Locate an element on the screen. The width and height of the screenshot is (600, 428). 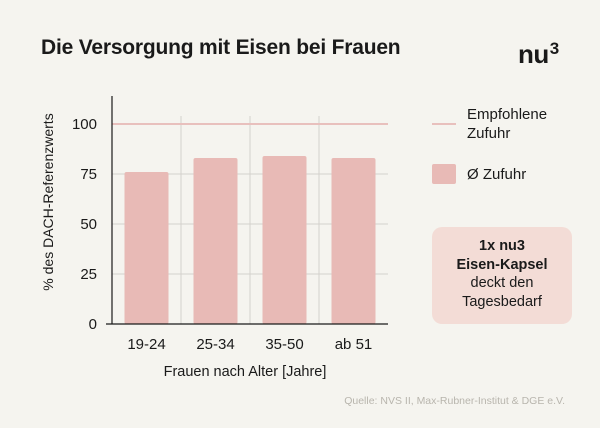
nu3-logo: nu3 is located at coordinates (538, 53).